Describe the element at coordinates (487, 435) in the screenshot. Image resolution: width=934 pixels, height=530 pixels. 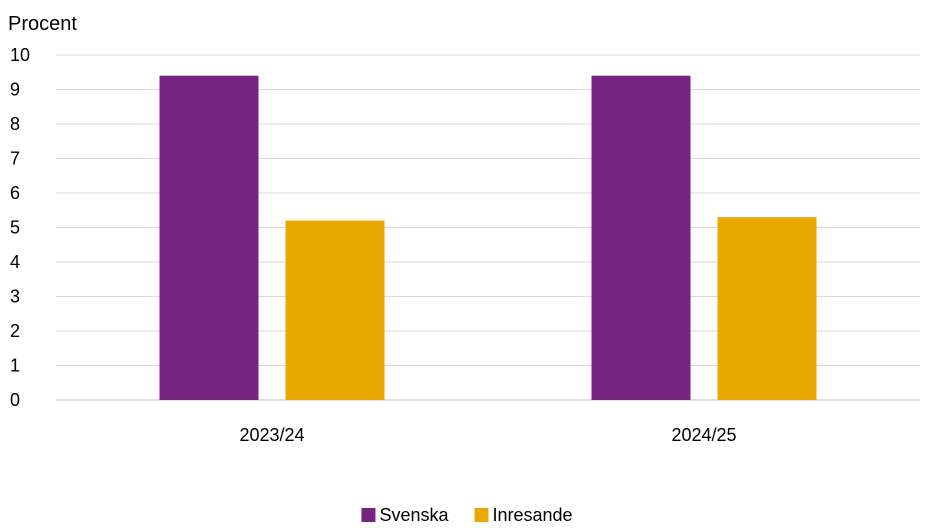
I see `x-axis-categories: 2023/24 2024/25` at that location.